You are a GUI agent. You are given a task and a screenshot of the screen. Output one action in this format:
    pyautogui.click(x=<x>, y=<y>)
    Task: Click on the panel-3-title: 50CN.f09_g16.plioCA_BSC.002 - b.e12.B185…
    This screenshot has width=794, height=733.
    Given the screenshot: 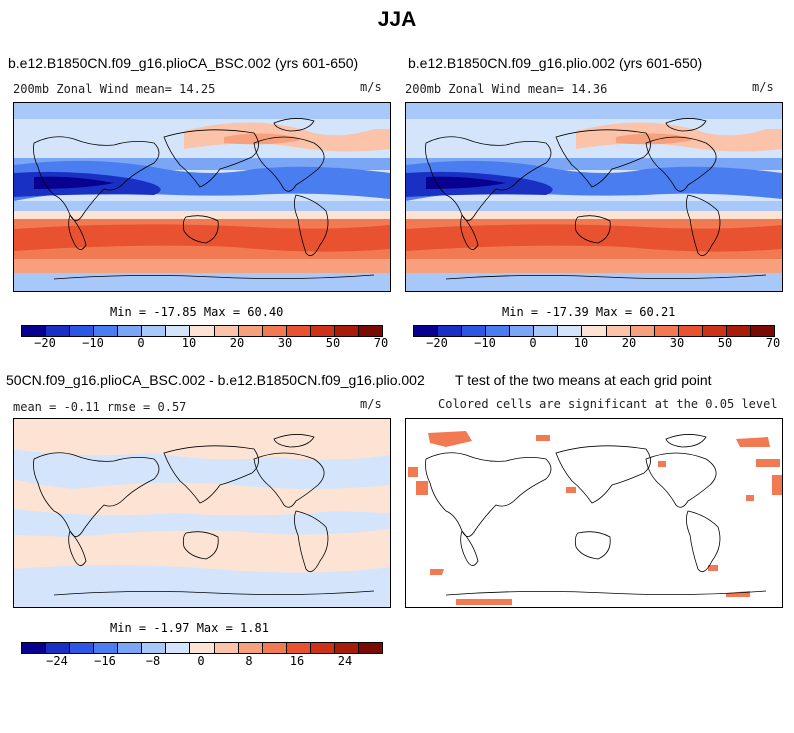 What is the action you would take?
    pyautogui.click(x=215, y=380)
    